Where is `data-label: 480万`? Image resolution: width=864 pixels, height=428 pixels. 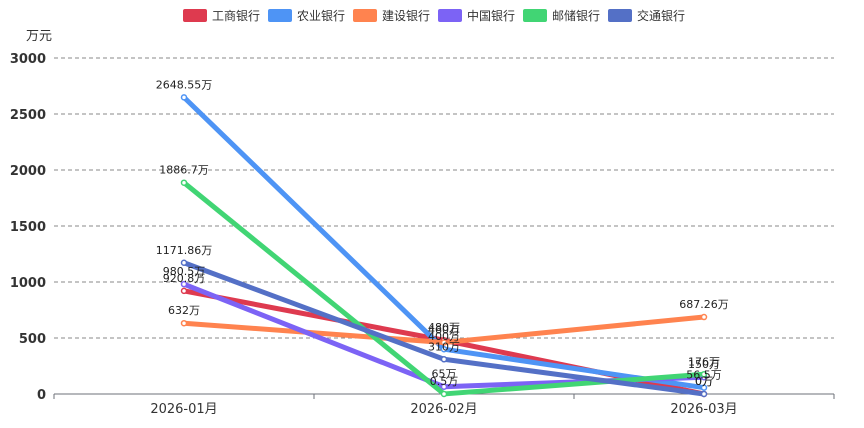 data-label: 480万 is located at coordinates (444, 327).